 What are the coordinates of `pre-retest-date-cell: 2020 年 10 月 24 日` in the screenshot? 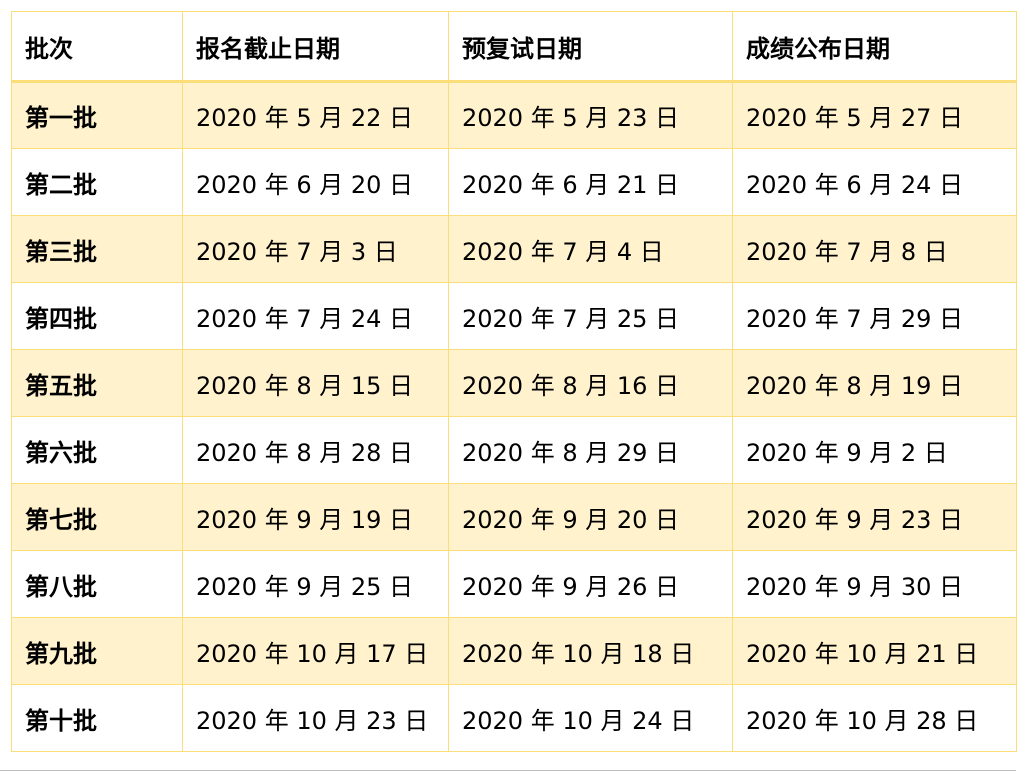 It's located at (590, 718).